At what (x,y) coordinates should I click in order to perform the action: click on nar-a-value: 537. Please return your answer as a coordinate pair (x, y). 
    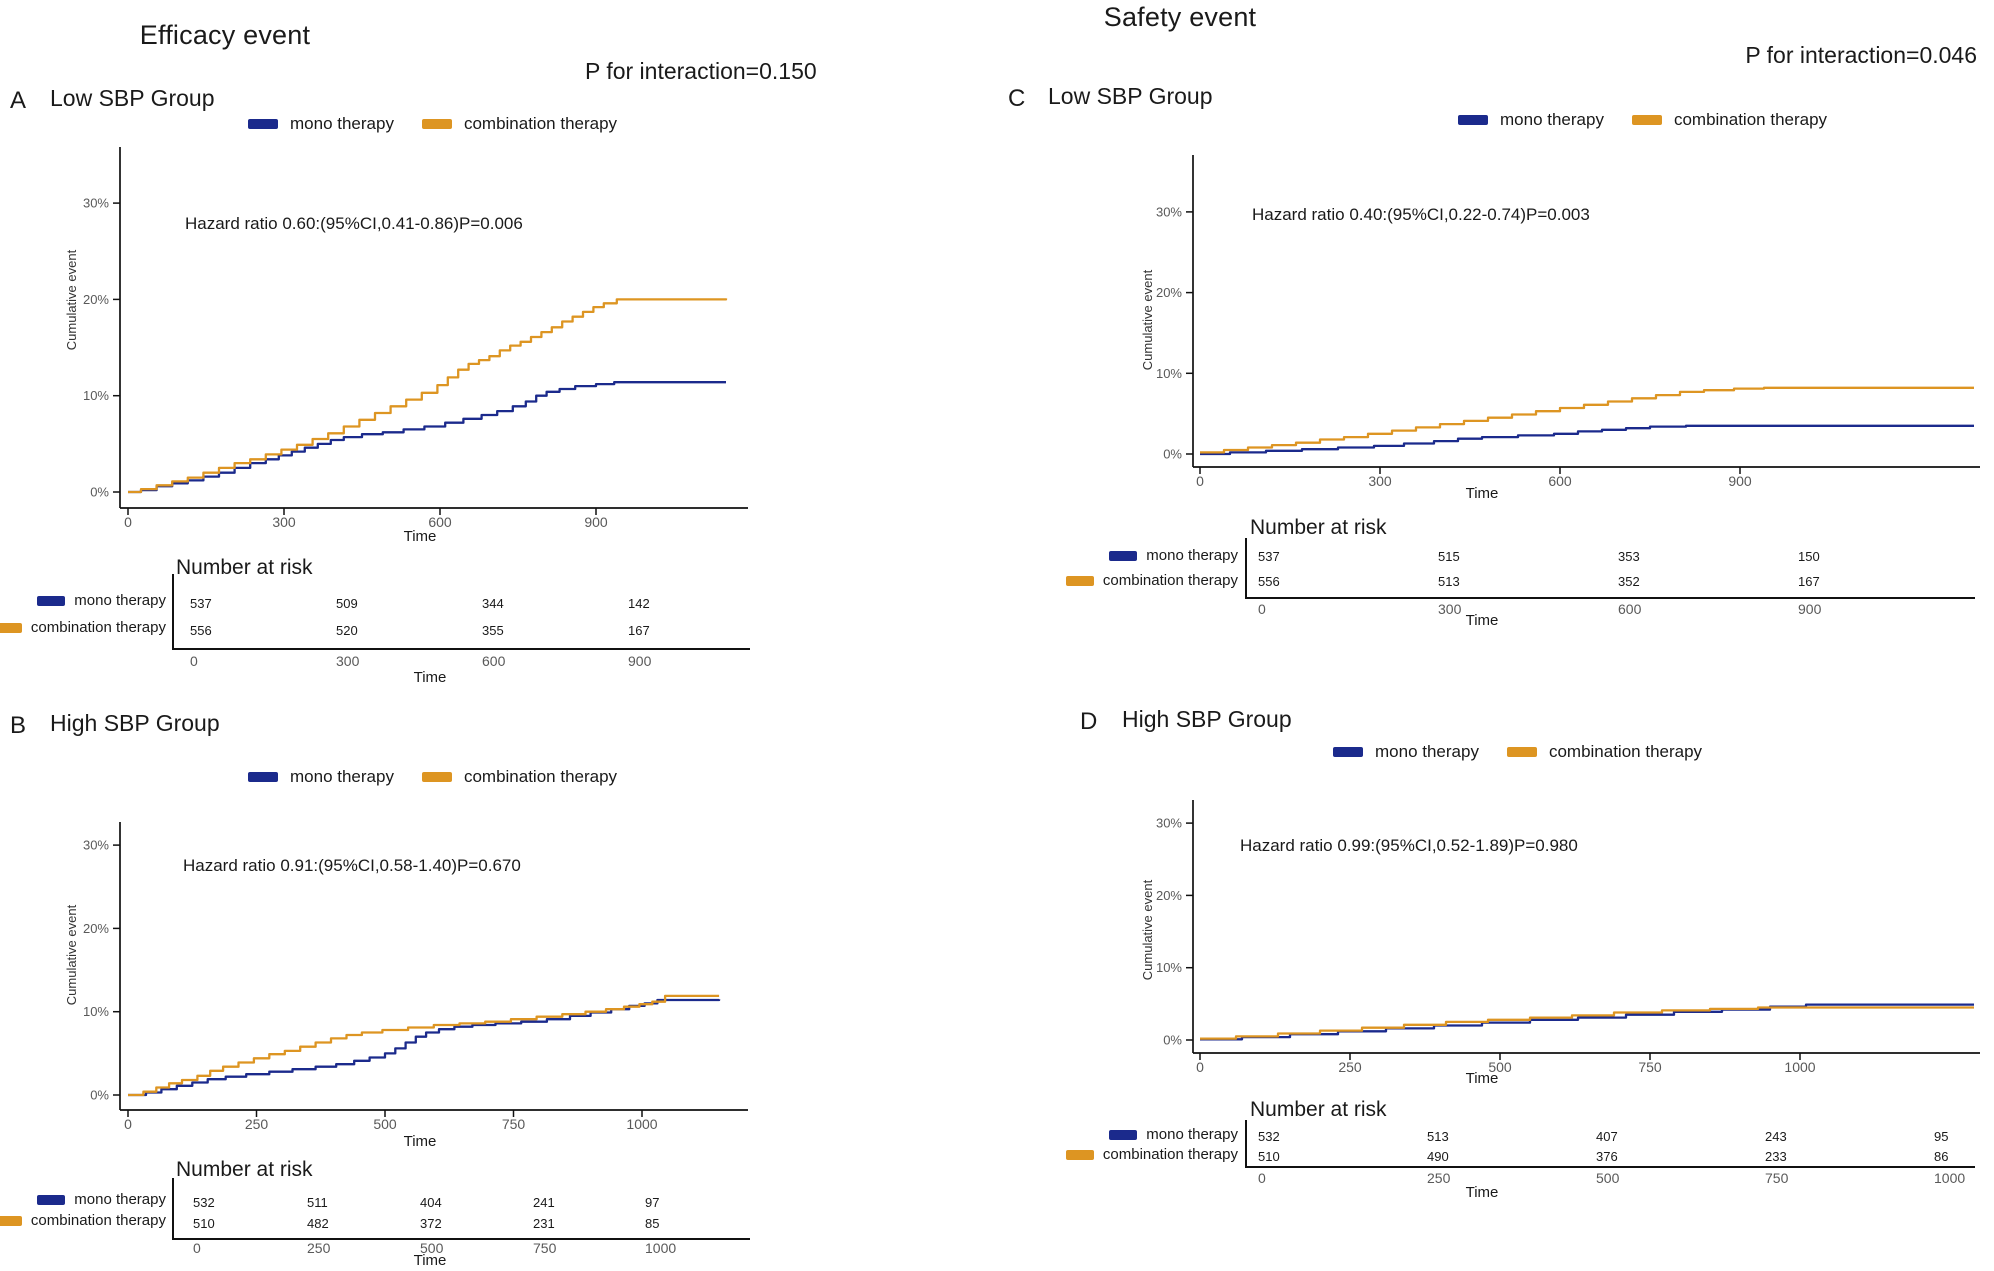
    Looking at the image, I should click on (201, 603).